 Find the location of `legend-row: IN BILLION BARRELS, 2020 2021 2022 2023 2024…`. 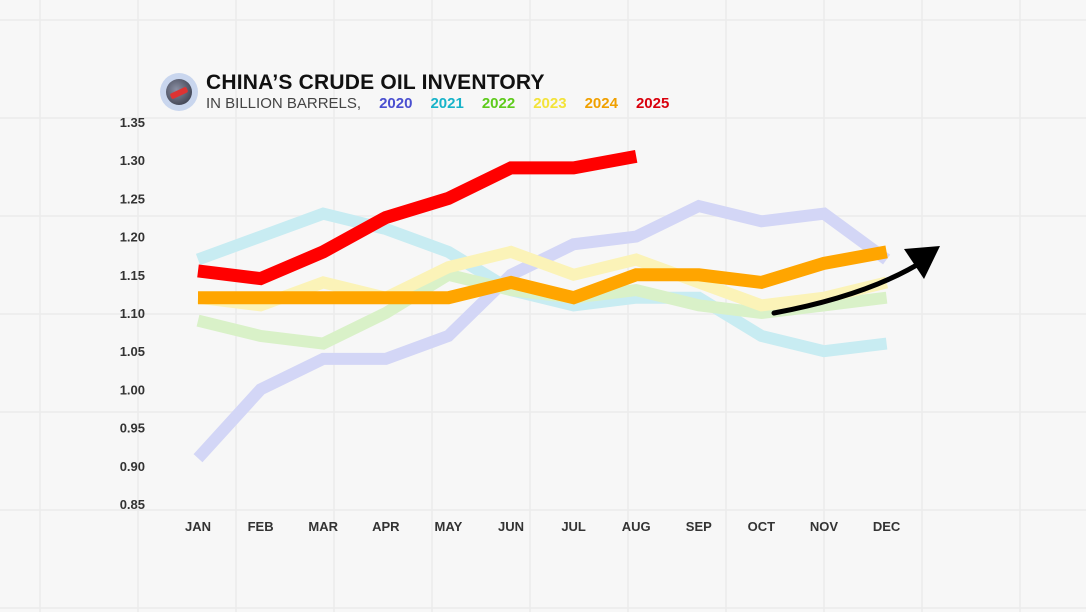

legend-row: IN BILLION BARRELS, 2020 2021 2022 2023 2024… is located at coordinates (446, 103).